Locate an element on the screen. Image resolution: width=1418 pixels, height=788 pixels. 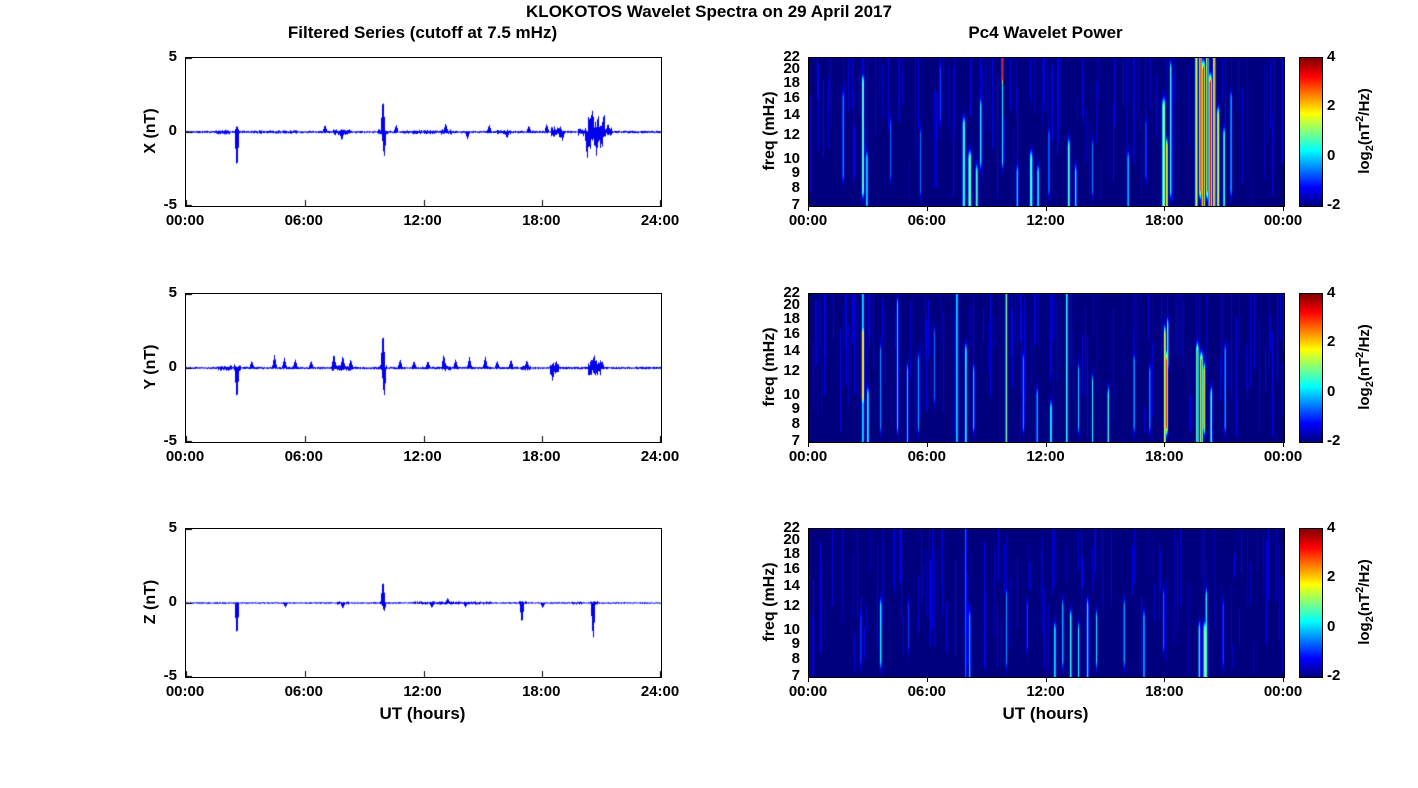
panel-x-filtered-series is located at coordinates (423, 132).